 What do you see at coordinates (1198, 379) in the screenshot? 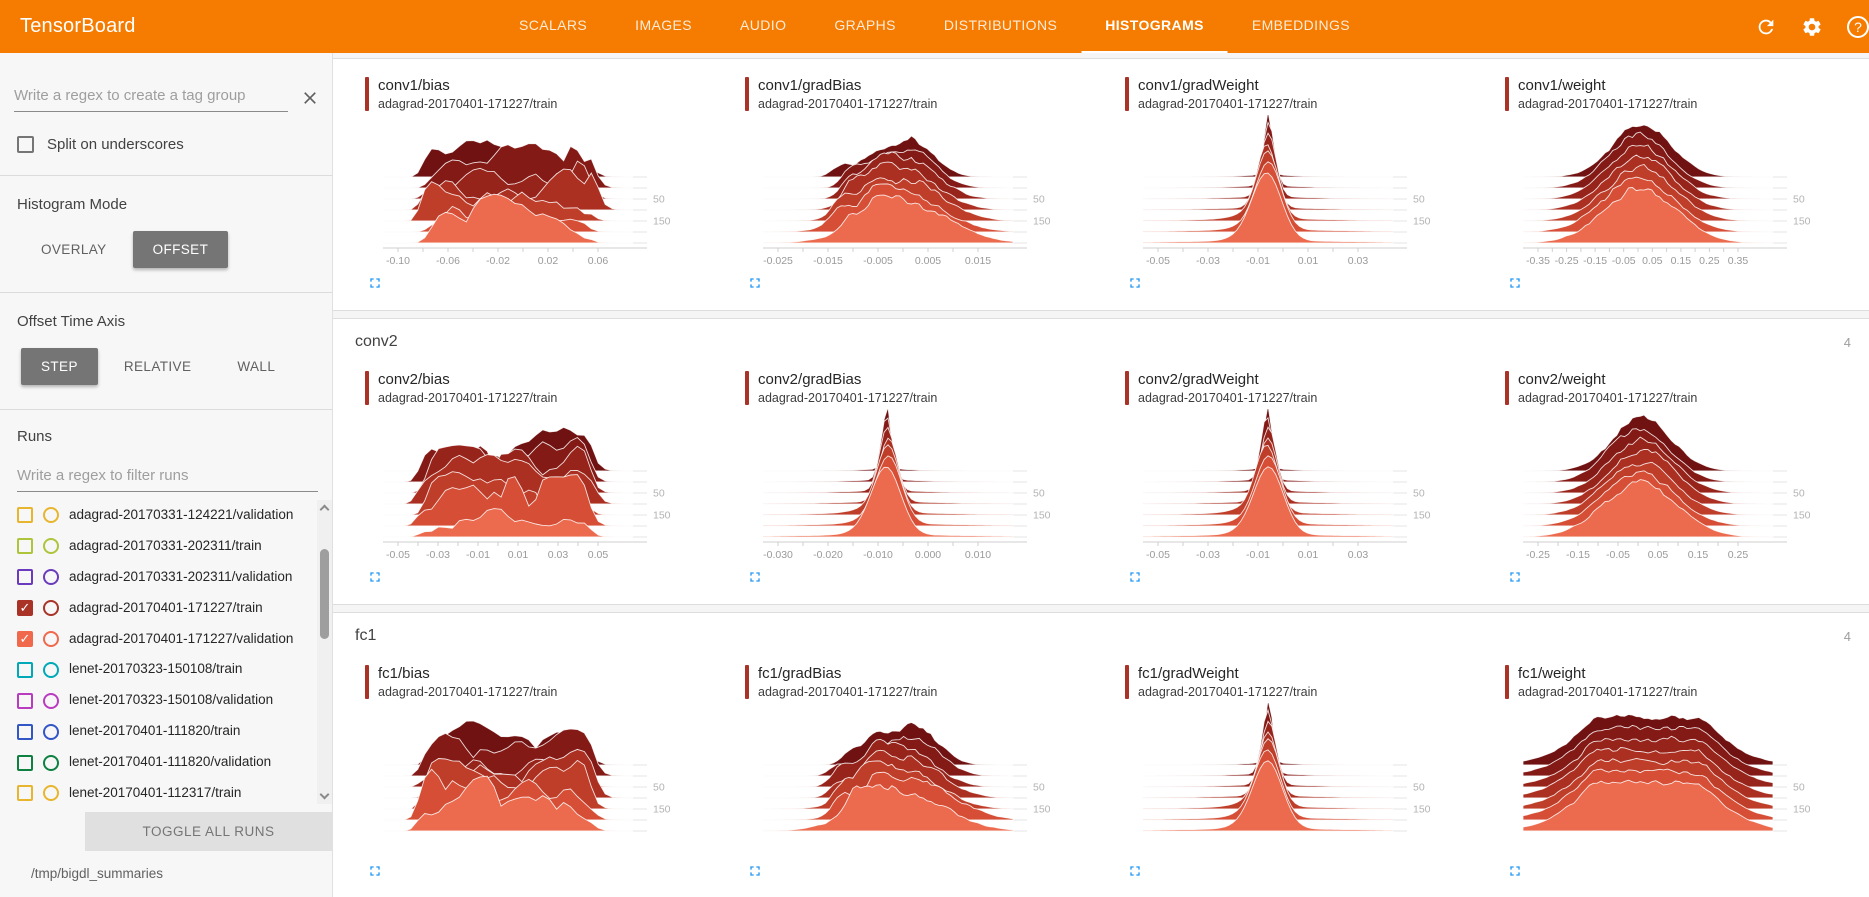
I see `card-title: conv2/gradWeight` at bounding box center [1198, 379].